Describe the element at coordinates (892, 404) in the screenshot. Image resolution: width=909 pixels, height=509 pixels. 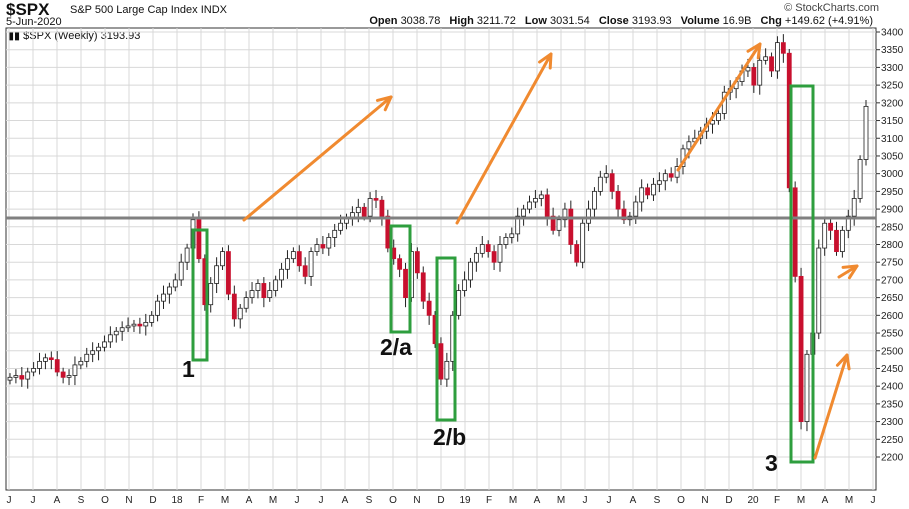
I see `y-tick-label: 2350` at that location.